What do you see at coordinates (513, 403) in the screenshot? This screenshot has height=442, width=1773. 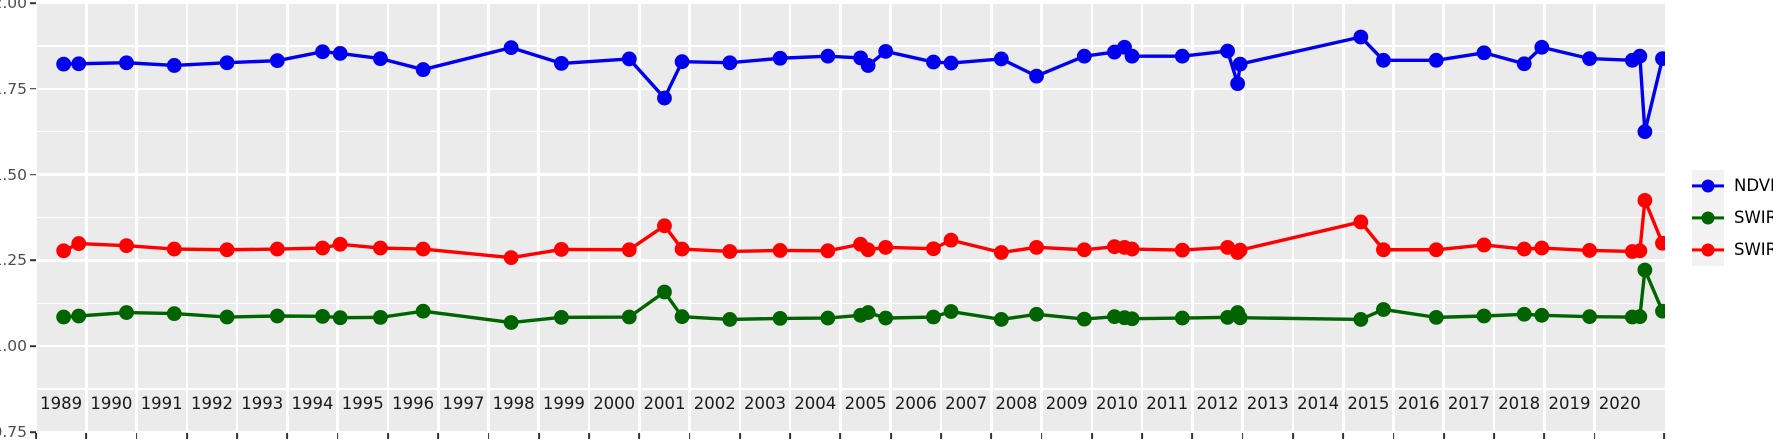 I see `x-tick-label: 1998` at bounding box center [513, 403].